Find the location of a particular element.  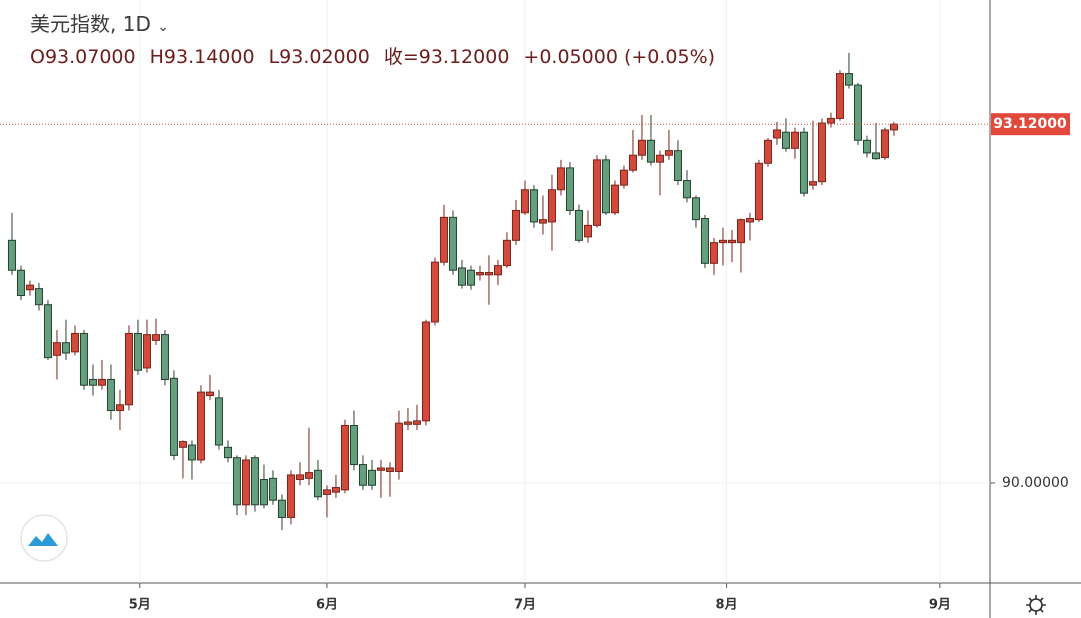

chart-title: 美元指数, 1D ⌄ is located at coordinates (99, 22).